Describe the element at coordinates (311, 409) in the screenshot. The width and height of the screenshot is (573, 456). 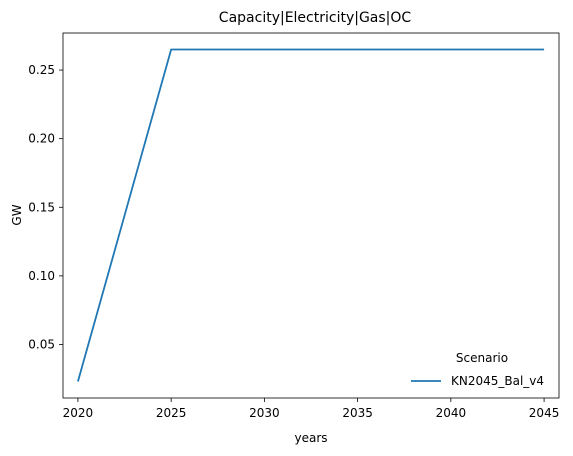
I see `x-axis: 2020 2025 2030 2035 2040 2045` at that location.